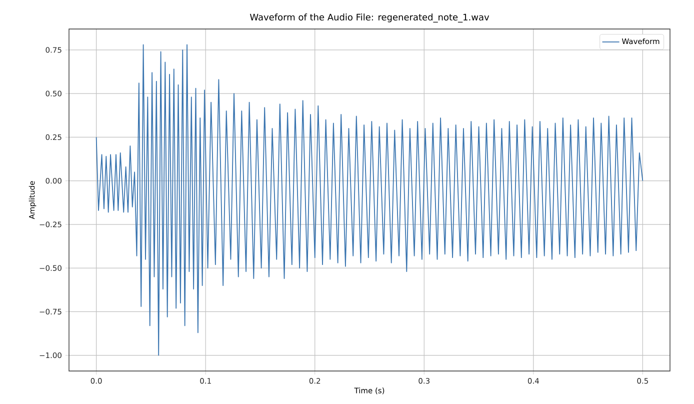 This screenshot has width=694, height=404. What do you see at coordinates (370, 18) in the screenshot?
I see `chart-title: Waveform of the Audio File: regenerated_note_1.wav` at bounding box center [370, 18].